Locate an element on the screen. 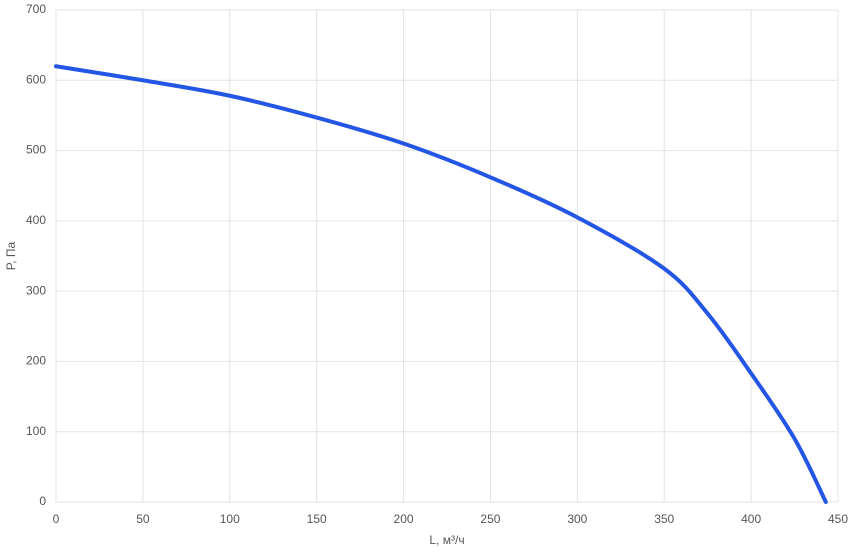 This screenshot has width=851, height=553. x-tick-label: 300 is located at coordinates (577, 519).